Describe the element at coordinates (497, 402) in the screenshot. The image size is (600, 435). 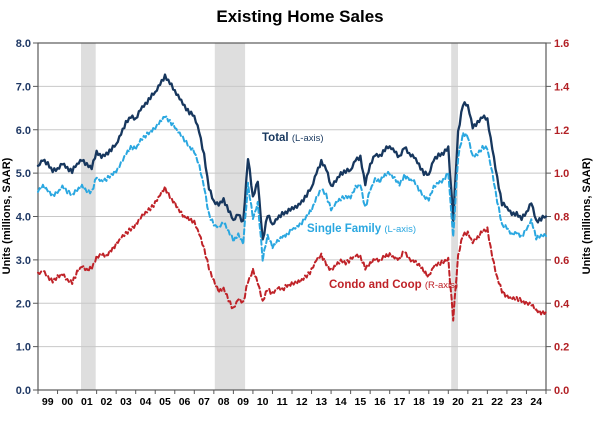
I see `x-axis-tick-label: 22` at that location.